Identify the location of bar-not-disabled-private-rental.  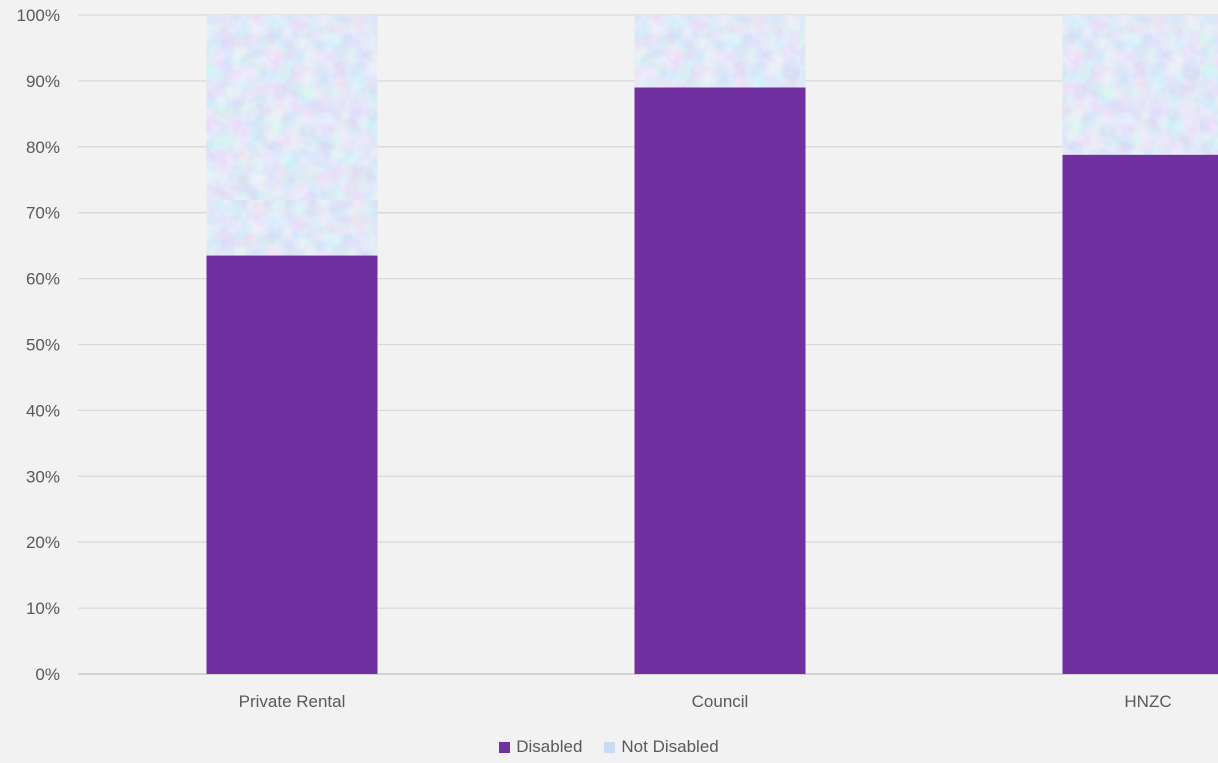
(292, 135).